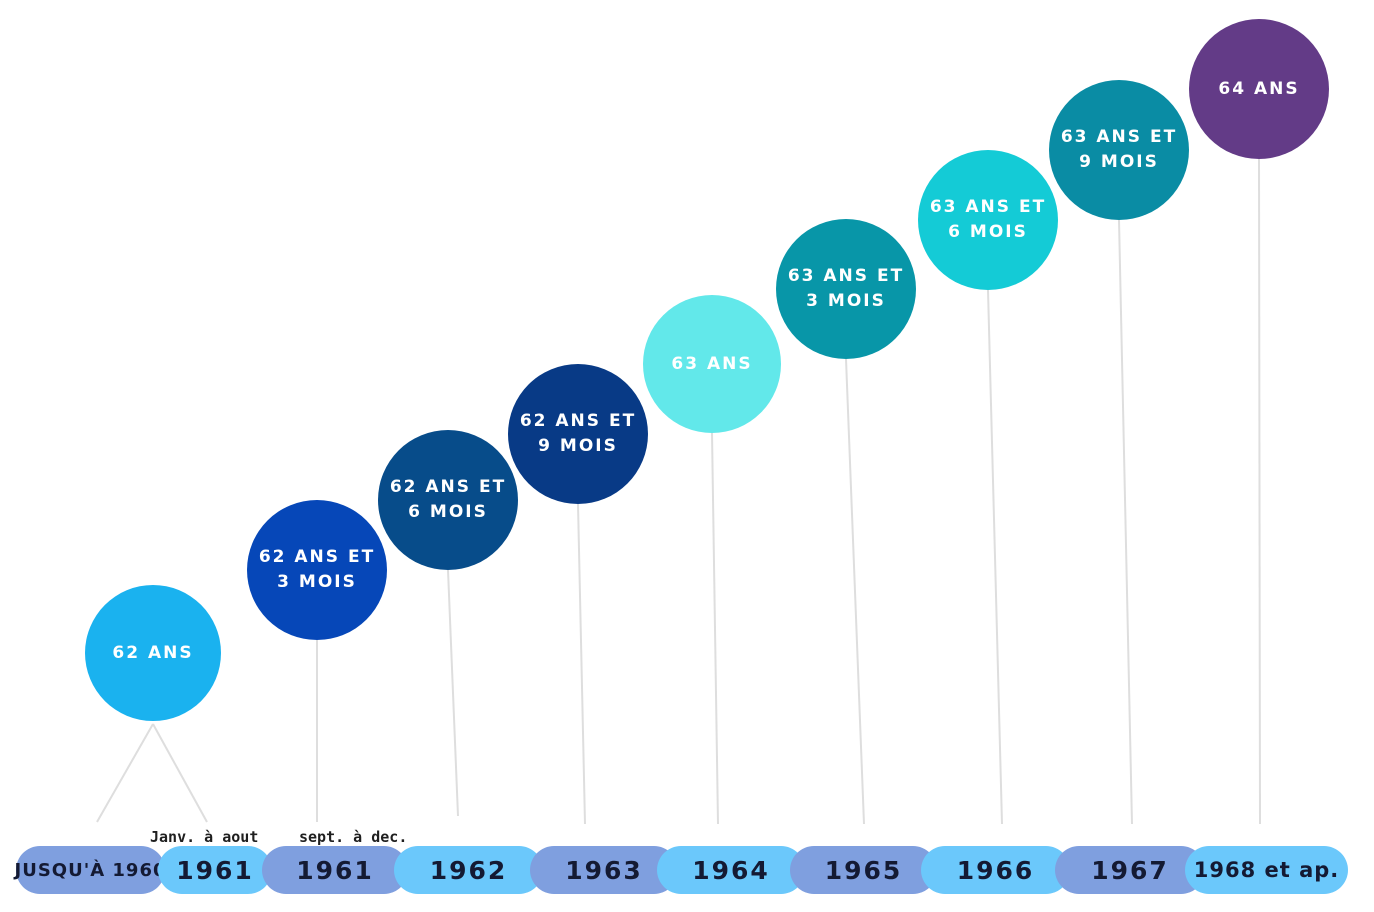  I want to click on age-bubble-8: 64 ANS, so click(1259, 89).